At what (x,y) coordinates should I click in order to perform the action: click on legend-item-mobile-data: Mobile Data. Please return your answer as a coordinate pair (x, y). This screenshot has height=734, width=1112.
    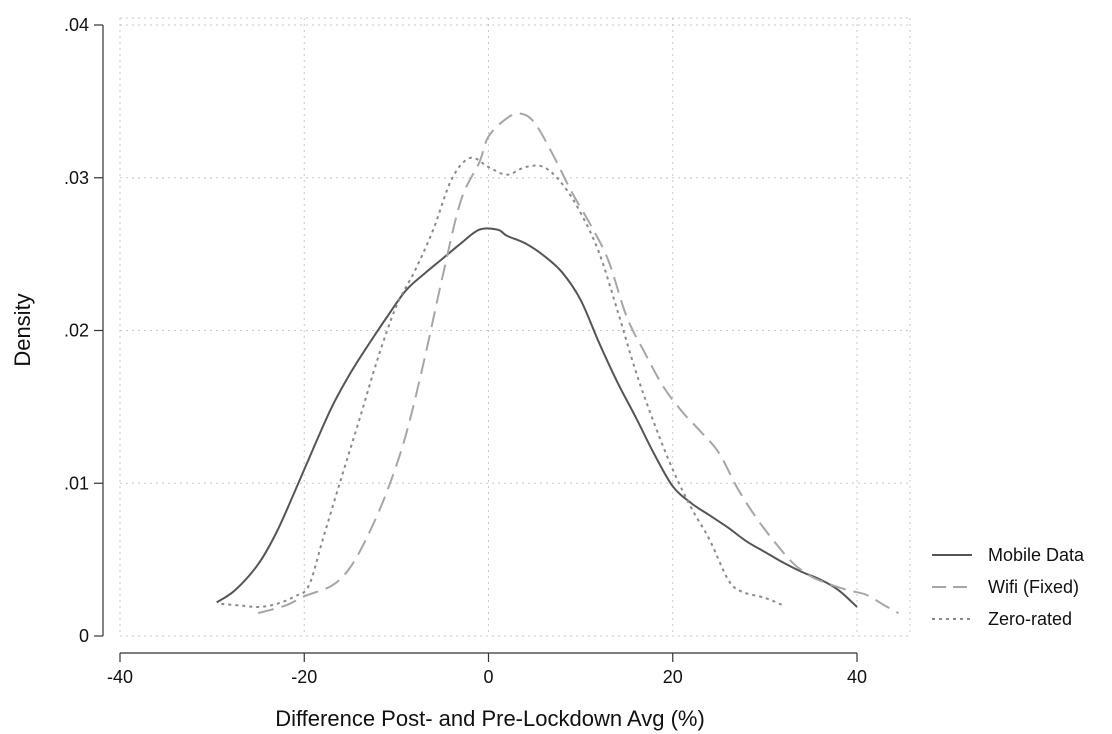
    Looking at the image, I should click on (1008, 555).